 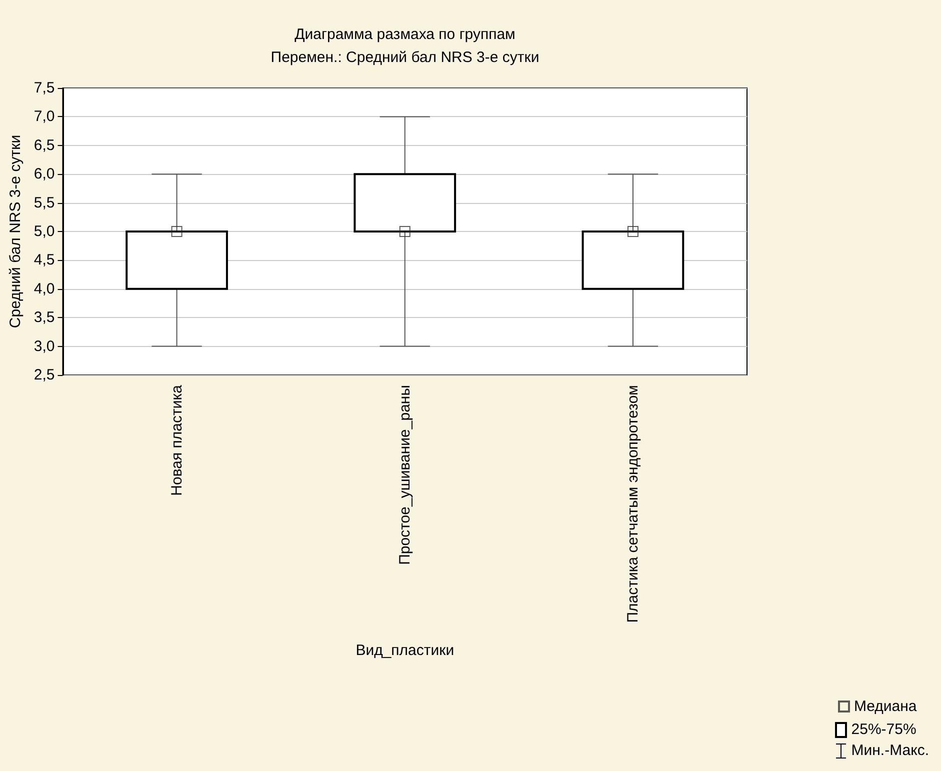 I want to click on y-tick-label: 4,5, so click(x=44, y=260).